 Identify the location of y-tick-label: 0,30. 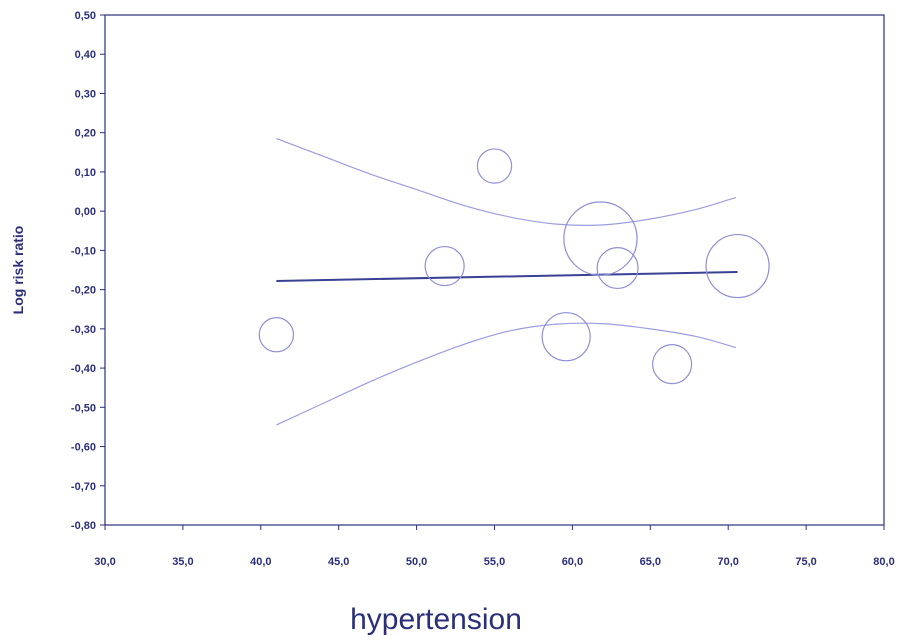
(85, 94).